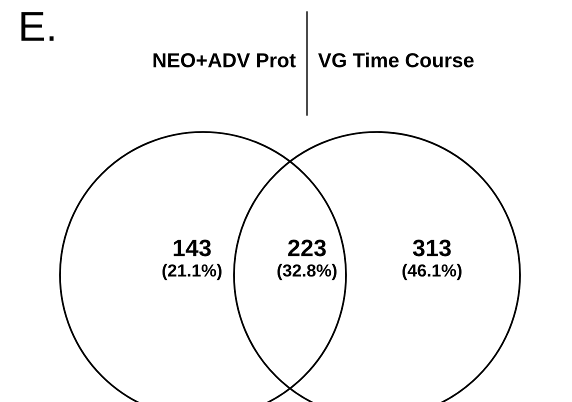 The width and height of the screenshot is (572, 402). I want to click on text: NEO+ADV Prot, so click(225, 60).